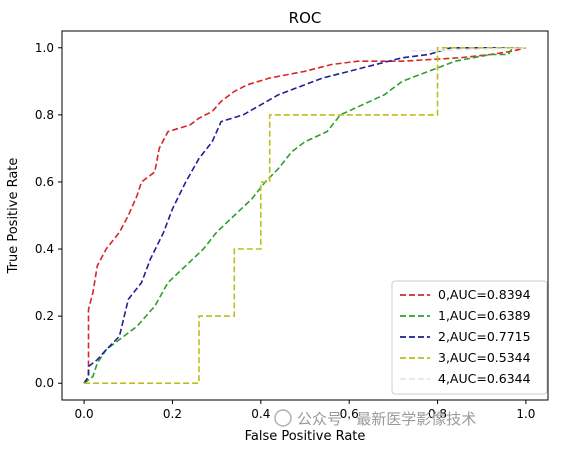 This screenshot has height=449, width=570. I want to click on watermark-text: 公众号 · 最新医学影像技术, so click(386, 419).